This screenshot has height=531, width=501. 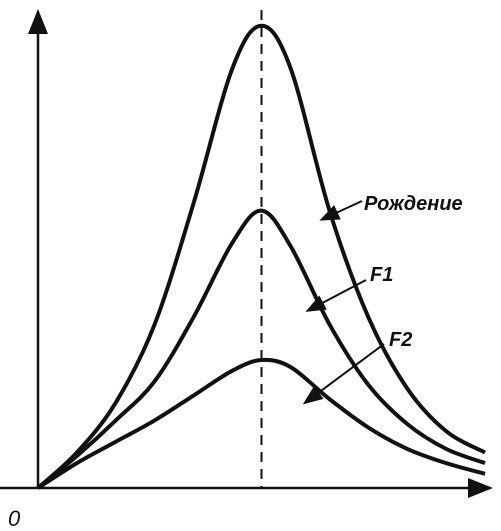 I want to click on series-label-birth: Рождение, so click(x=413, y=204).